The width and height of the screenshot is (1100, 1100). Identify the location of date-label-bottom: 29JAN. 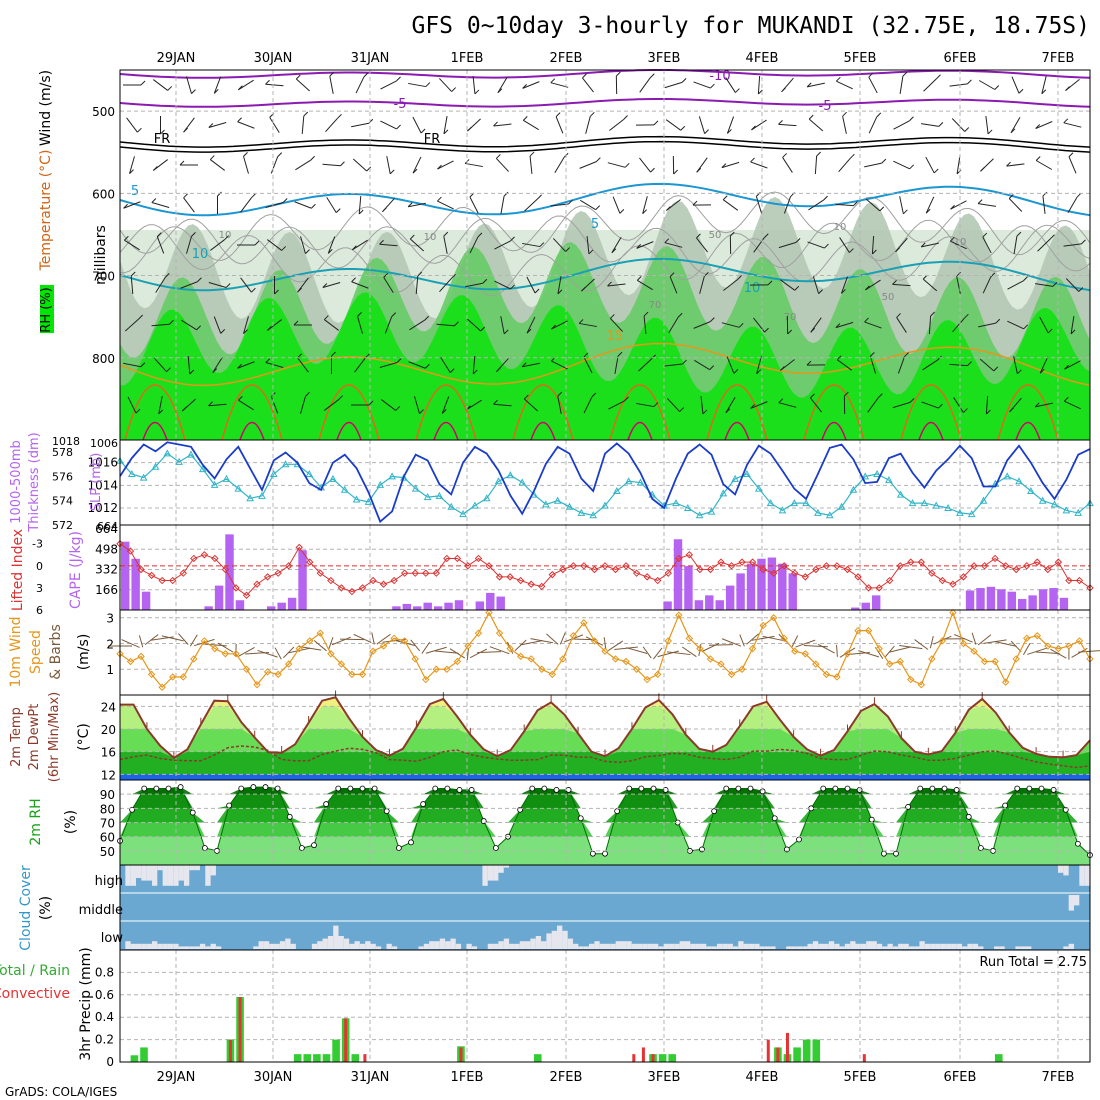
(176, 1077).